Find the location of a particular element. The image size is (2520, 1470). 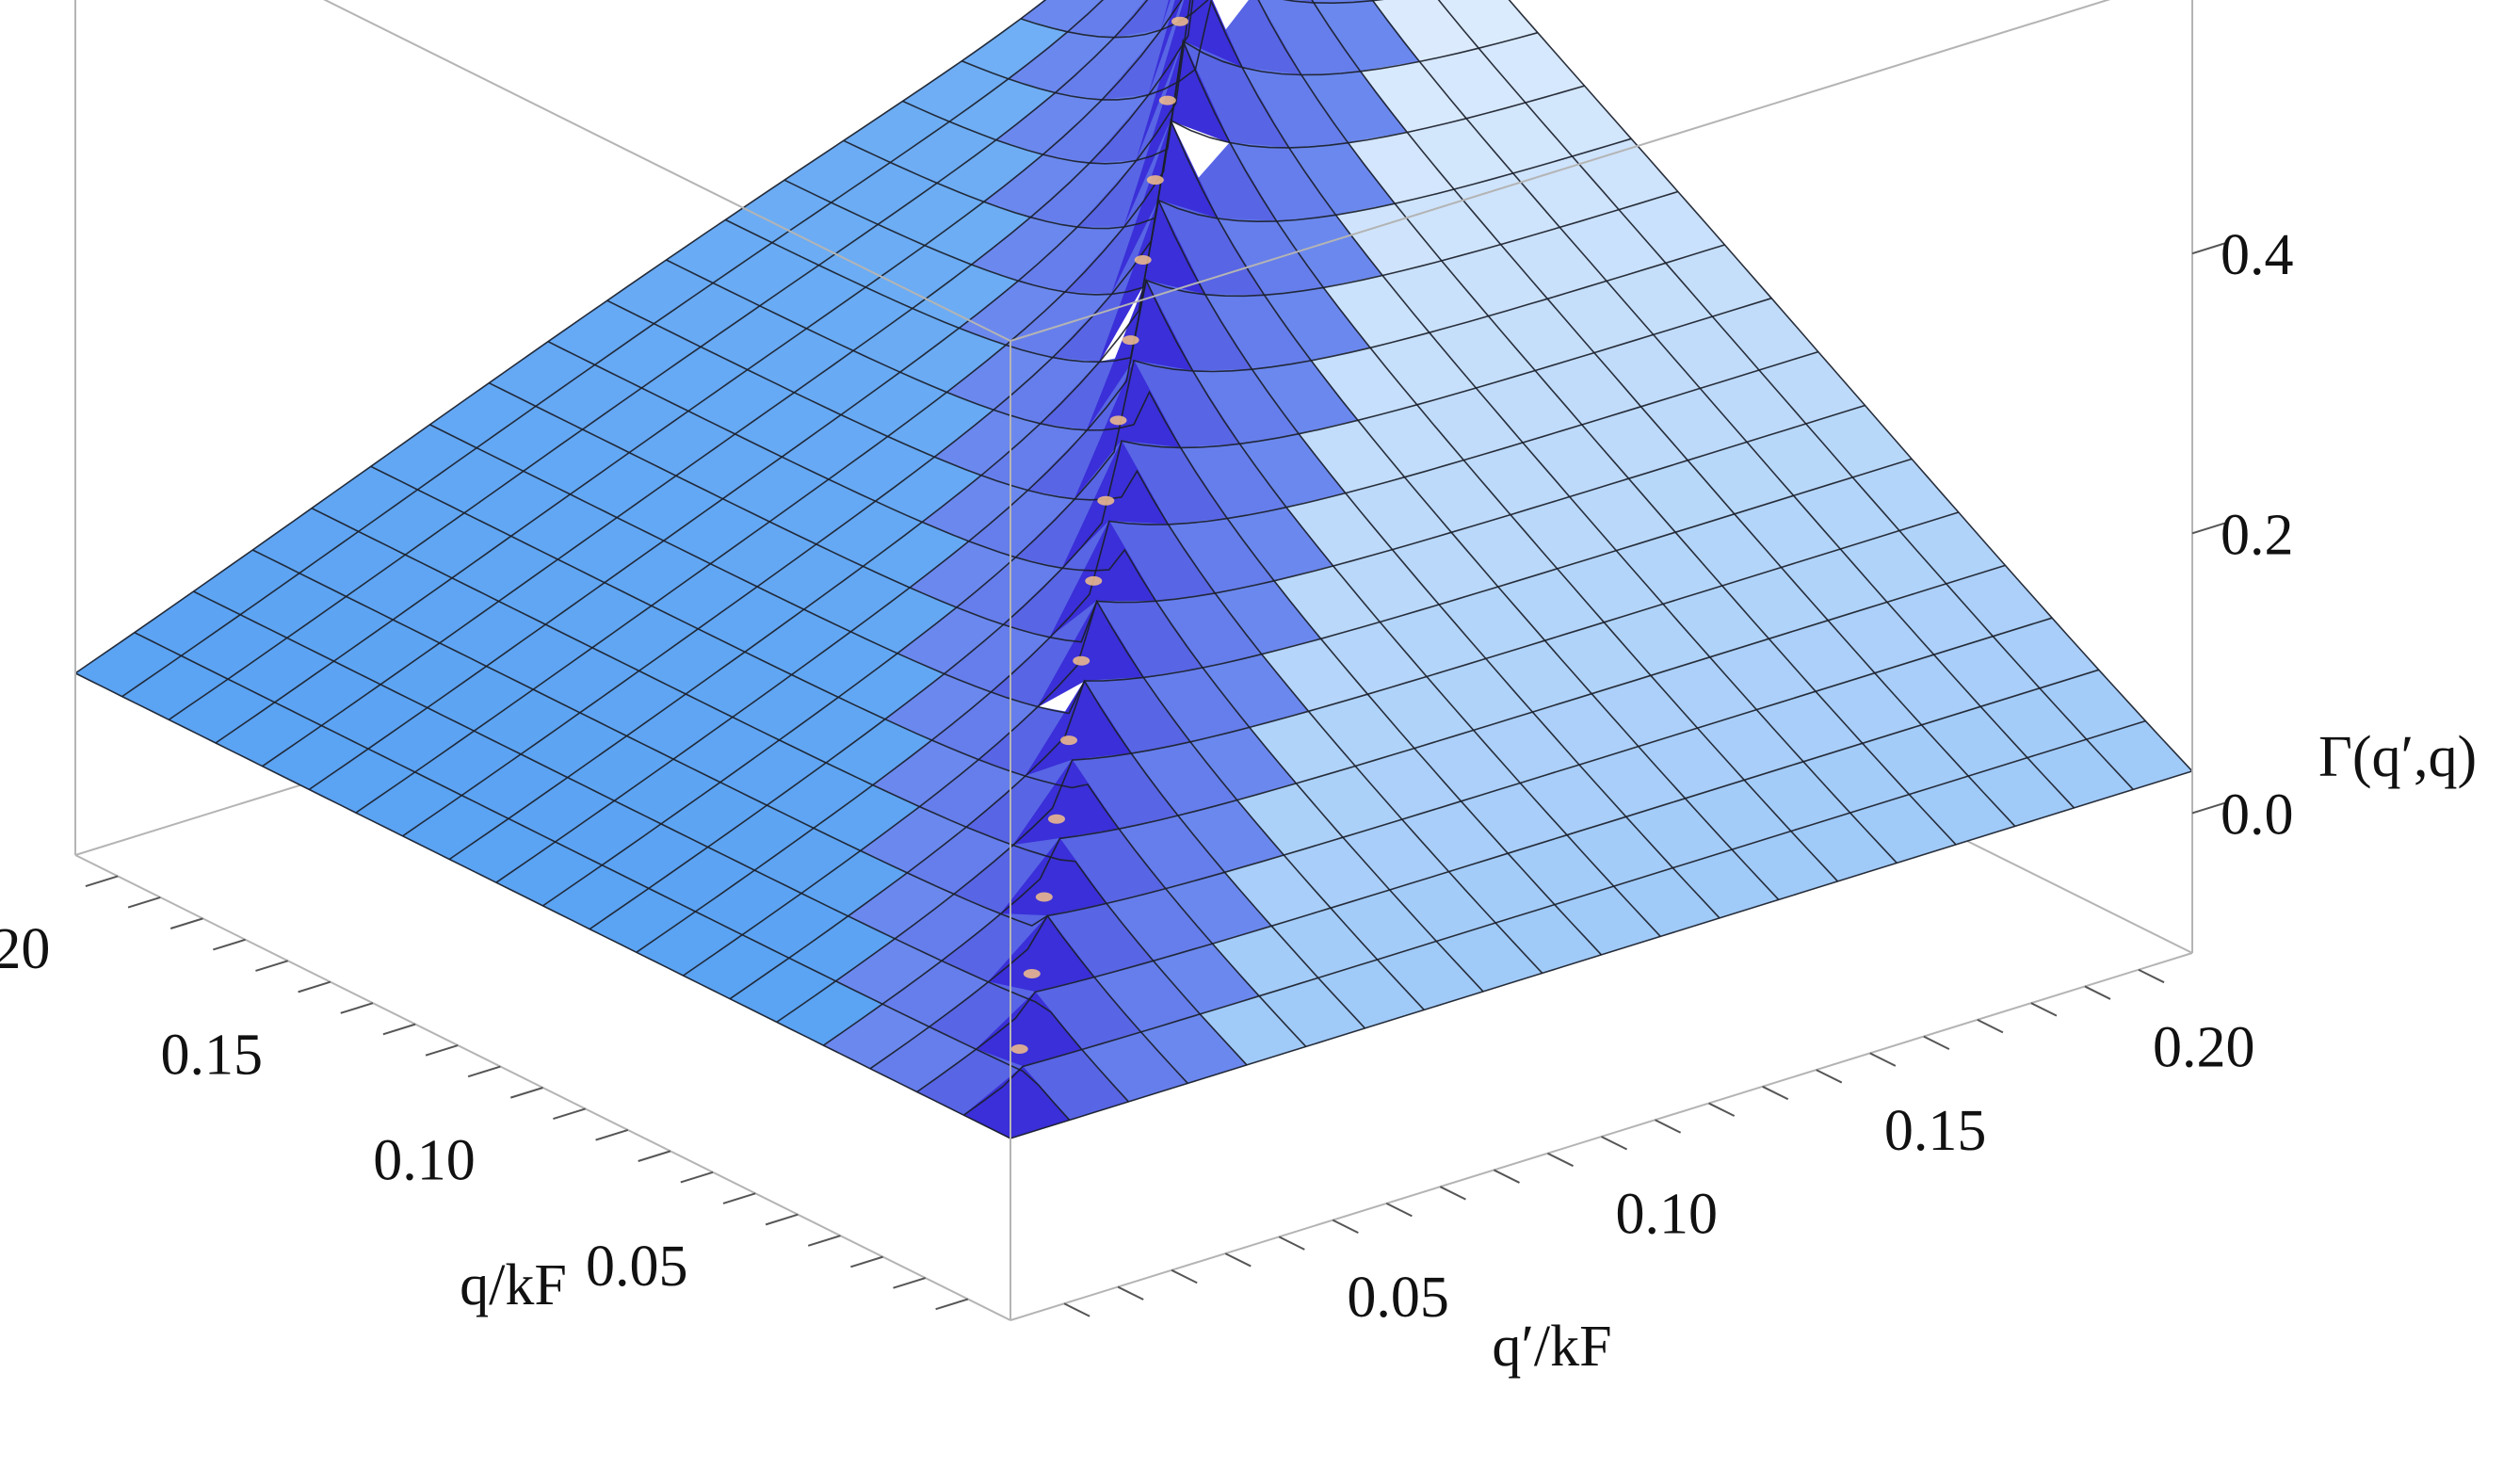

z-tick-label: 0.4 is located at coordinates (2257, 255).